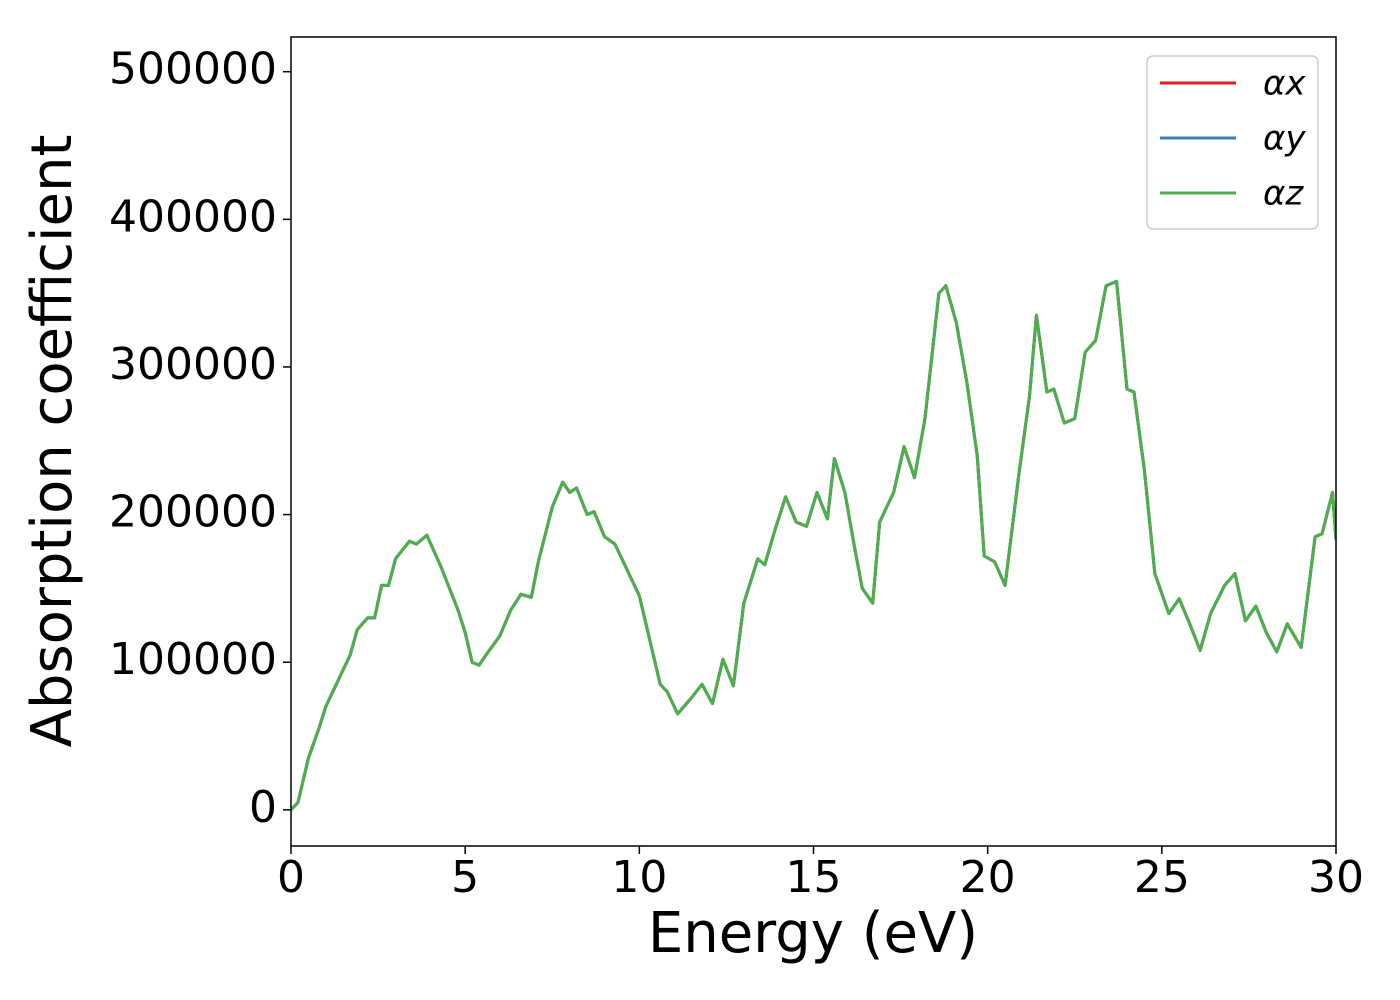  I want to click on legend-label: αy, so click(1284, 139).